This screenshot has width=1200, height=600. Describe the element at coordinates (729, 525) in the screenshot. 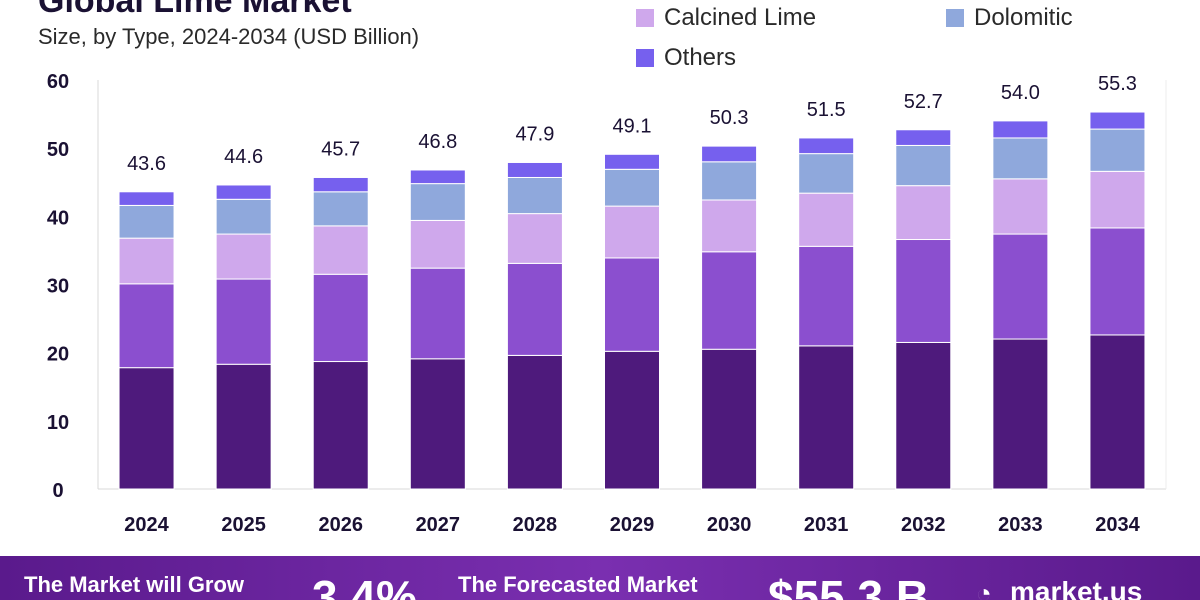

I see `x-tick-label: 2030` at that location.